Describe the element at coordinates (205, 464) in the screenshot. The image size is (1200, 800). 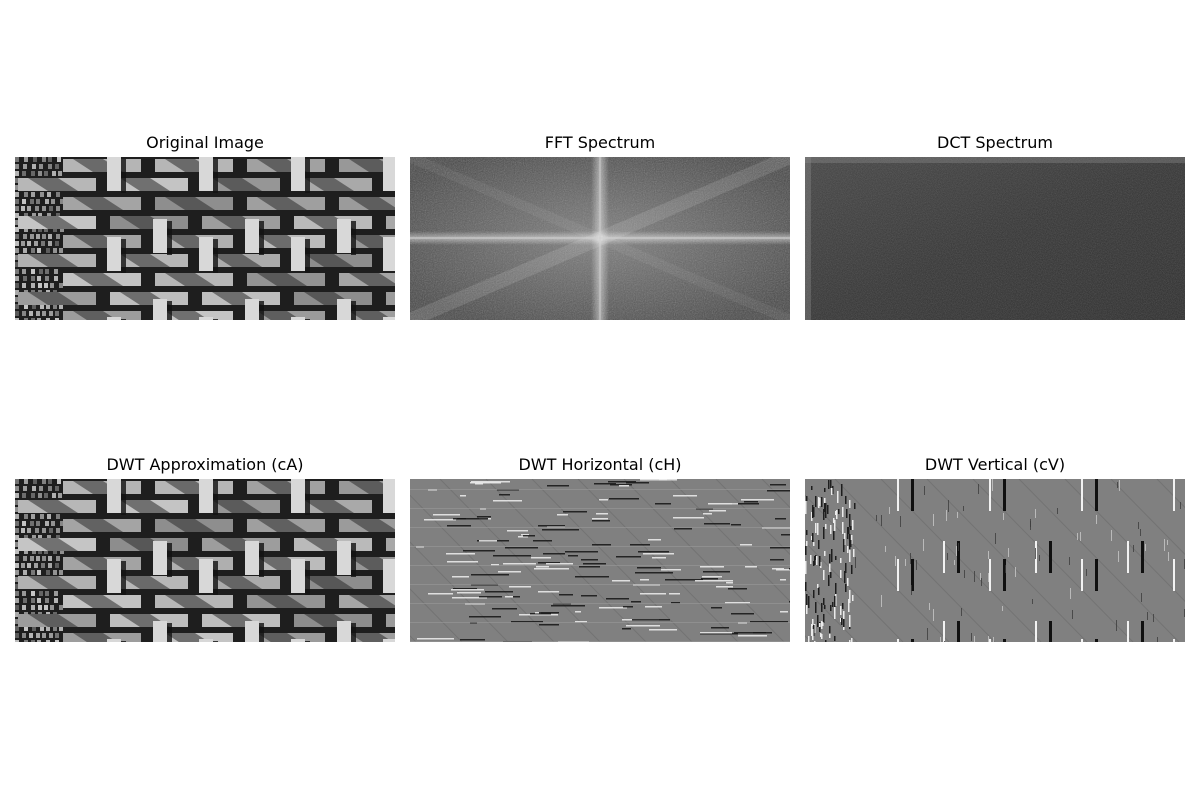
I see `panel-title: DWT Approximation (cA)` at that location.